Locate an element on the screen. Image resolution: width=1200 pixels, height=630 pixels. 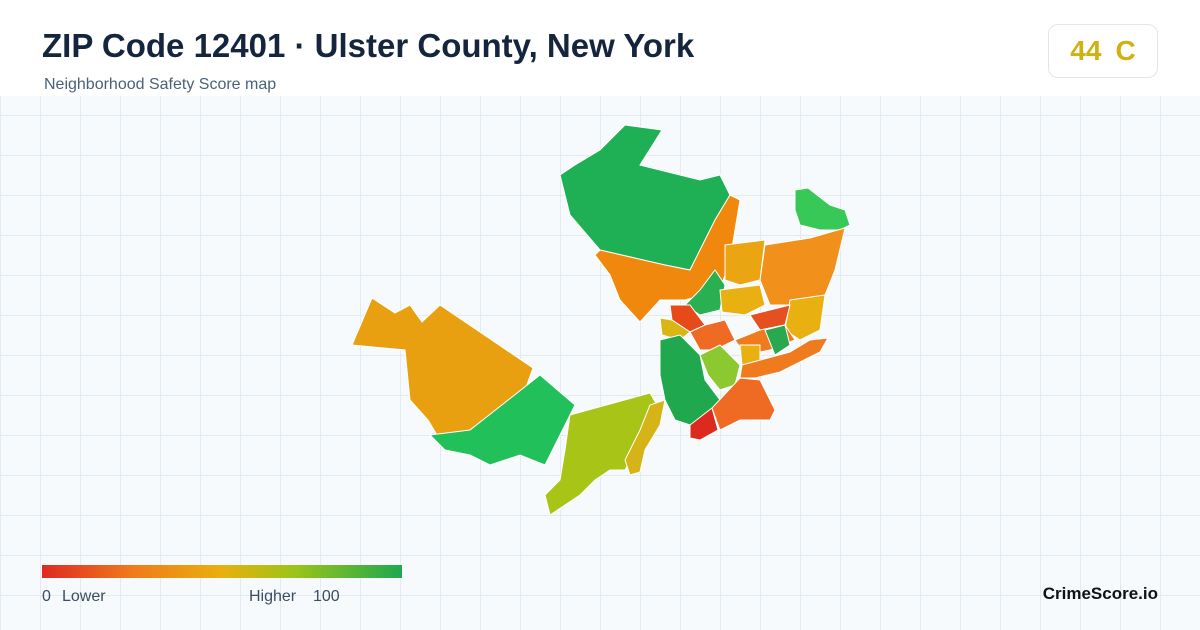
score-grade: C is located at coordinates (1125, 50).